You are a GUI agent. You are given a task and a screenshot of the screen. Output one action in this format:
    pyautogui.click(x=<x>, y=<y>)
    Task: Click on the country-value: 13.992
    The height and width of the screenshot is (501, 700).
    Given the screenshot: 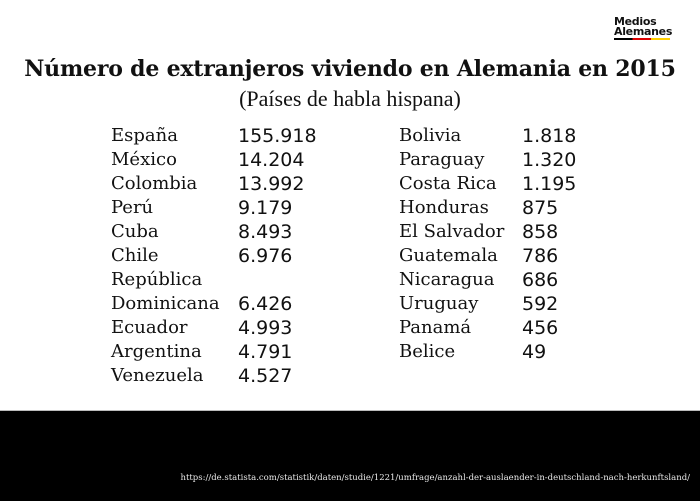 What is the action you would take?
    pyautogui.click(x=271, y=184)
    